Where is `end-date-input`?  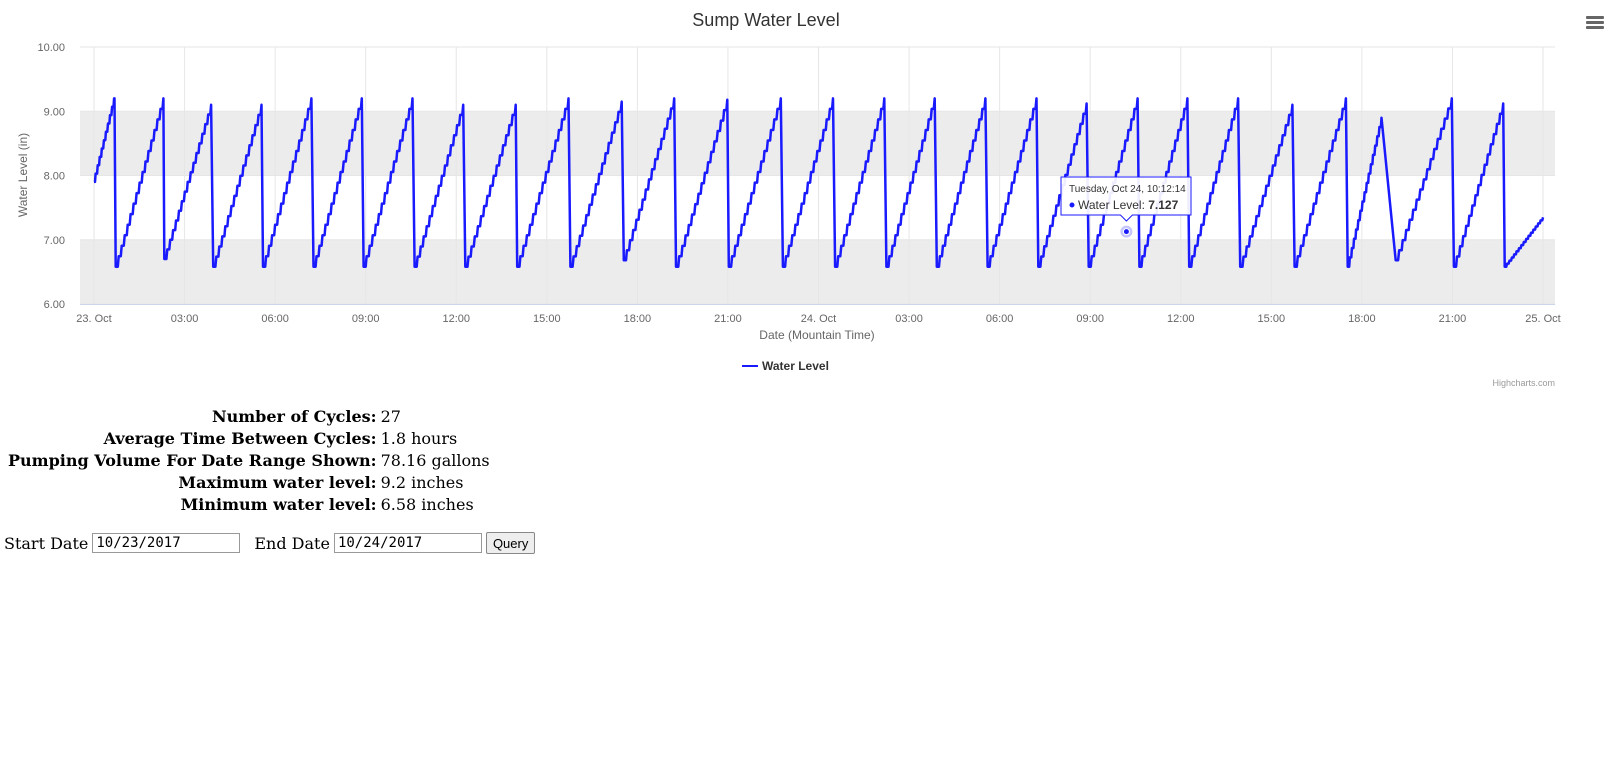 end-date-input is located at coordinates (407, 543).